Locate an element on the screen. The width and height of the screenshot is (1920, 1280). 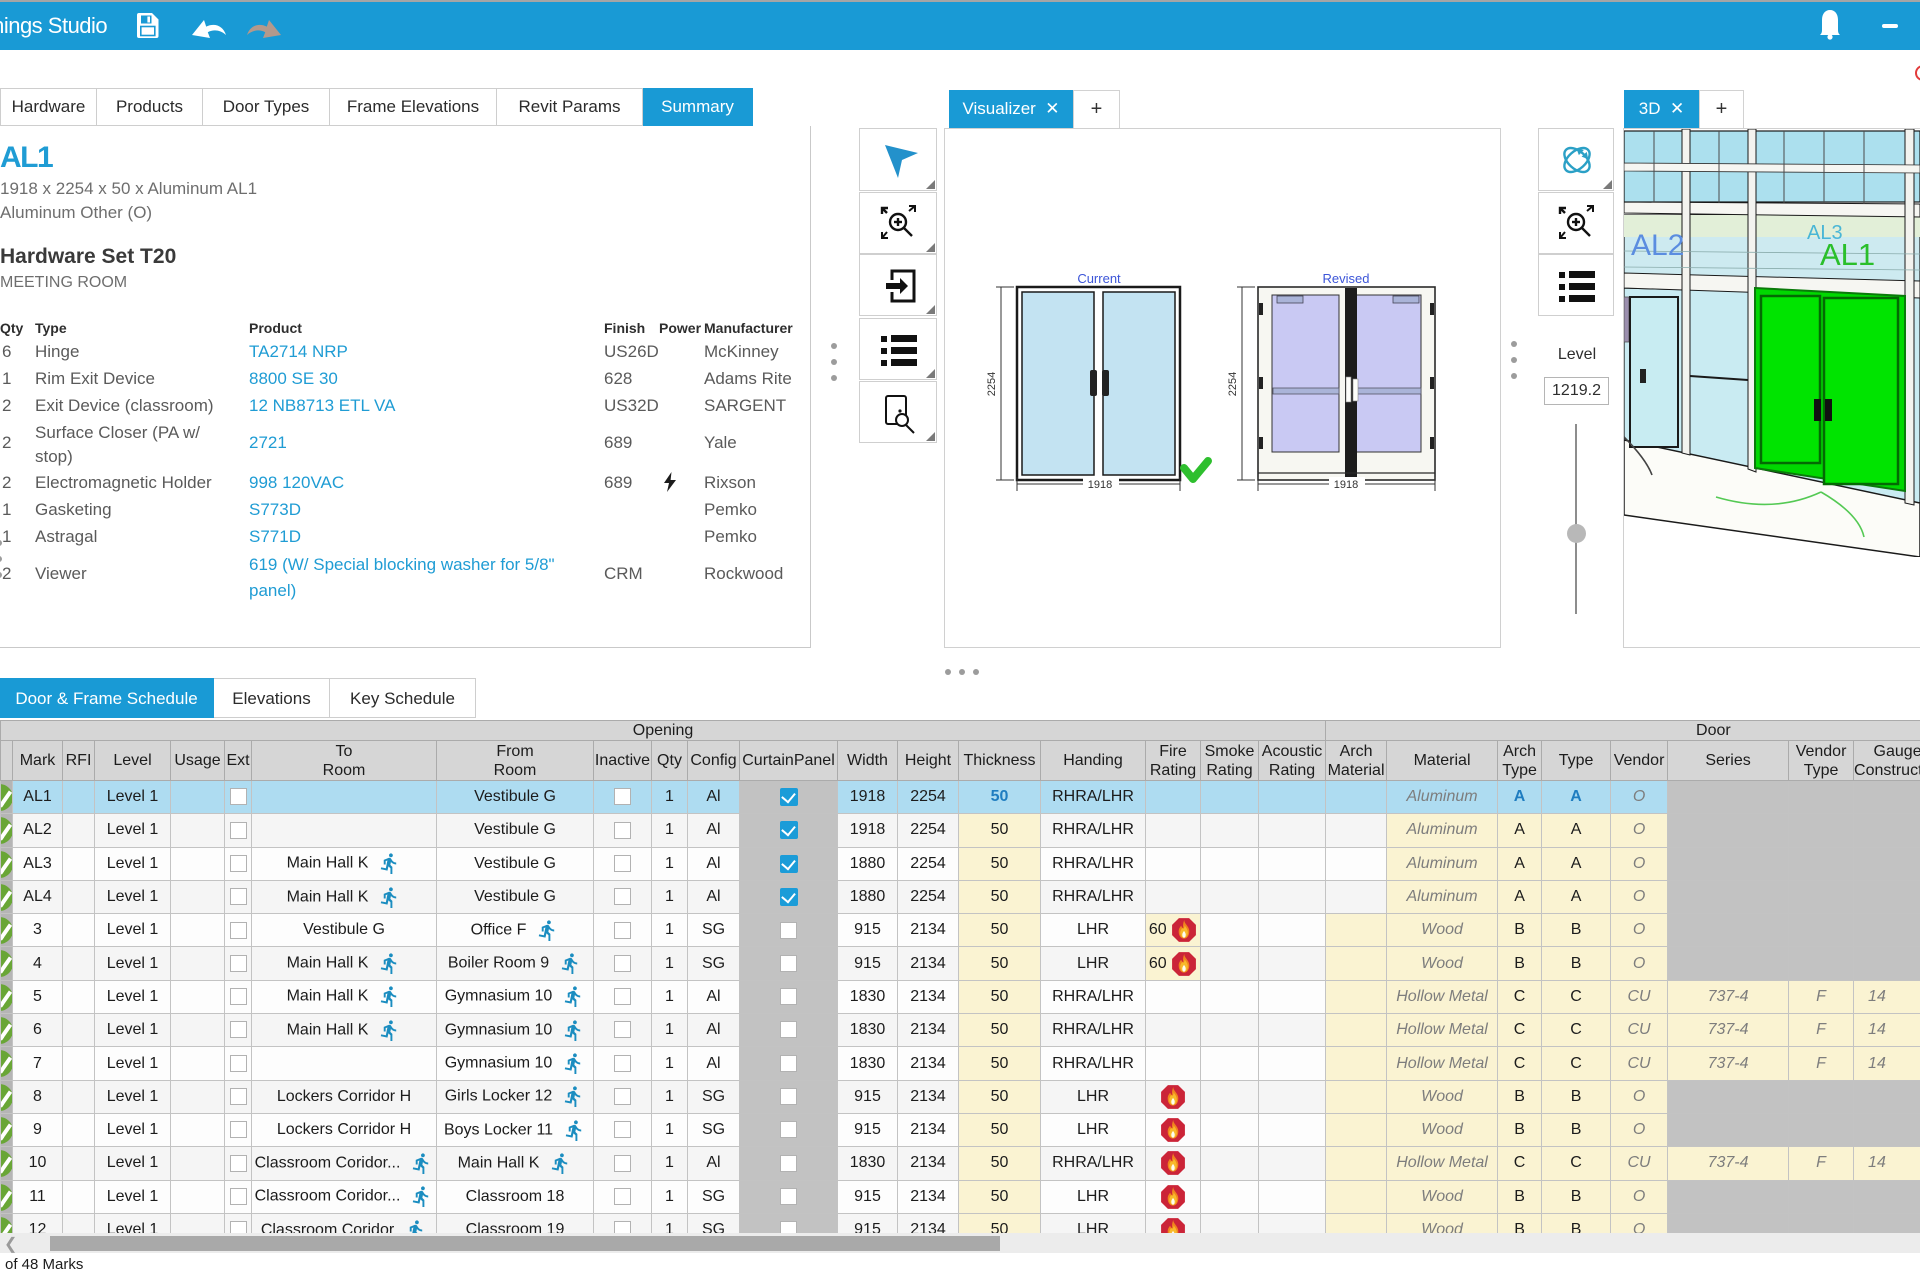
svg-text: AL2 is located at coordinates (1657, 245).